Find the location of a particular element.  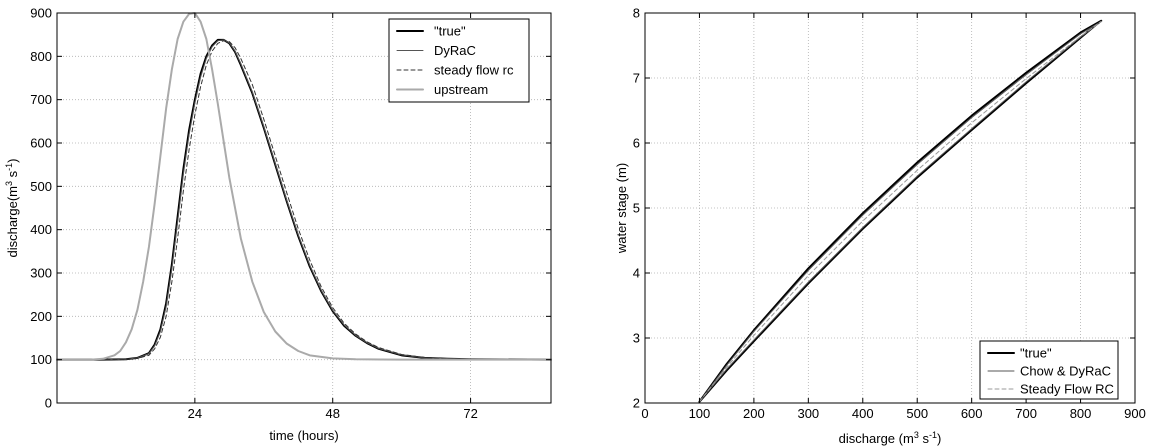

rating-curve-x-tick-label: 400 is located at coordinates (863, 413).